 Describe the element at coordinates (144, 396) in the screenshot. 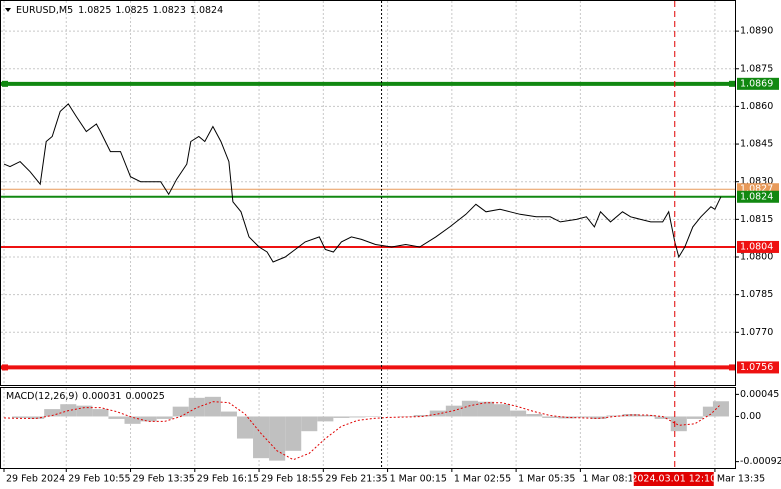

I see `macd-value: 0.00025` at that location.